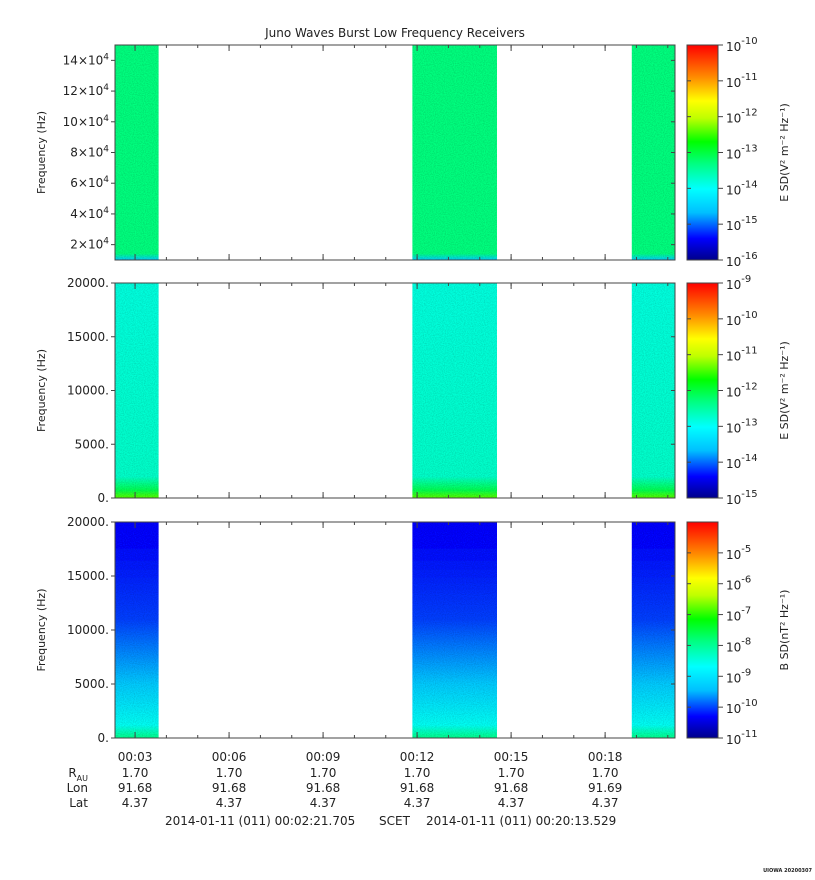  Describe the element at coordinates (89, 182) in the screenshot. I see `y-tick-label: 6×104` at that location.